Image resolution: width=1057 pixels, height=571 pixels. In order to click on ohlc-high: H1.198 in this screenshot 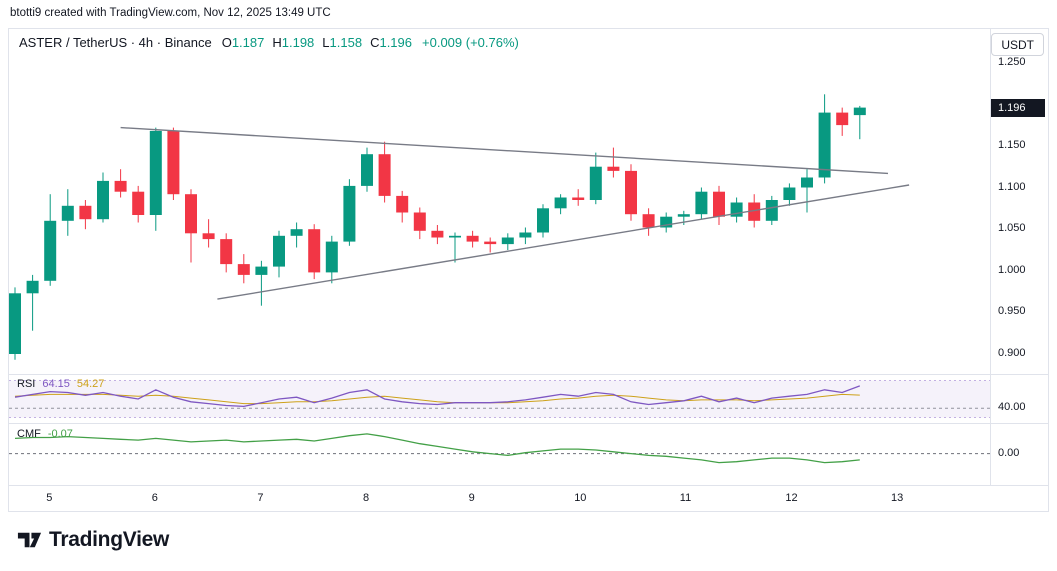, I will do `click(293, 42)`.